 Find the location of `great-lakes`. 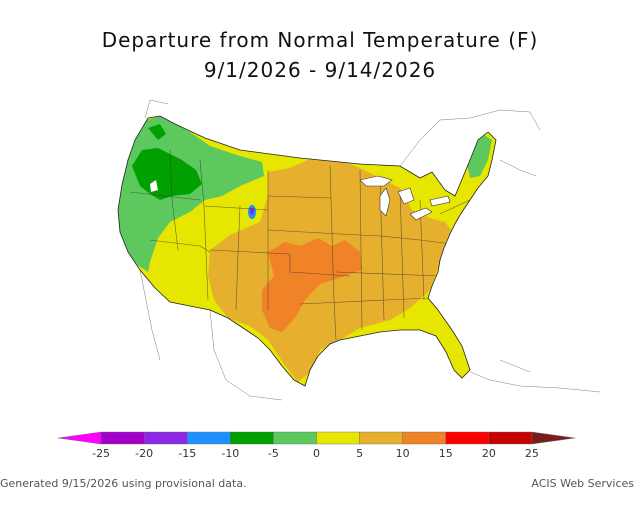

great-lakes is located at coordinates (405, 198).